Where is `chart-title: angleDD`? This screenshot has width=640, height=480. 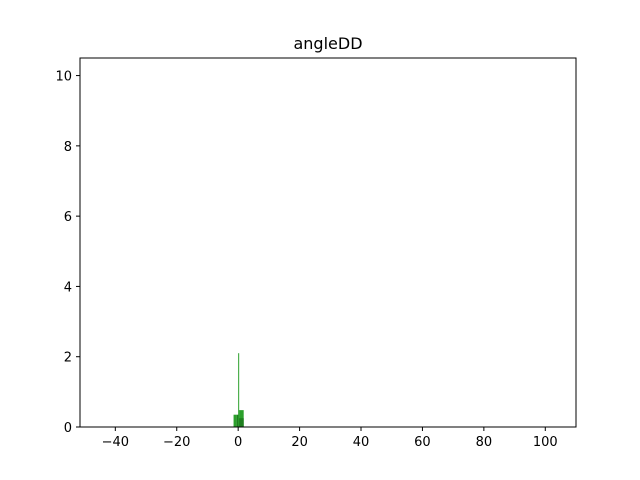
chart-title: angleDD is located at coordinates (327, 43).